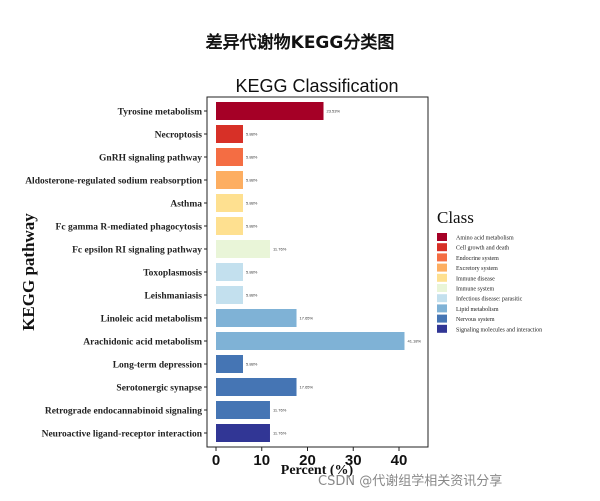 The width and height of the screenshot is (600, 501). Describe the element at coordinates (477, 259) in the screenshot. I see `legend-label: Endocrine system` at that location.